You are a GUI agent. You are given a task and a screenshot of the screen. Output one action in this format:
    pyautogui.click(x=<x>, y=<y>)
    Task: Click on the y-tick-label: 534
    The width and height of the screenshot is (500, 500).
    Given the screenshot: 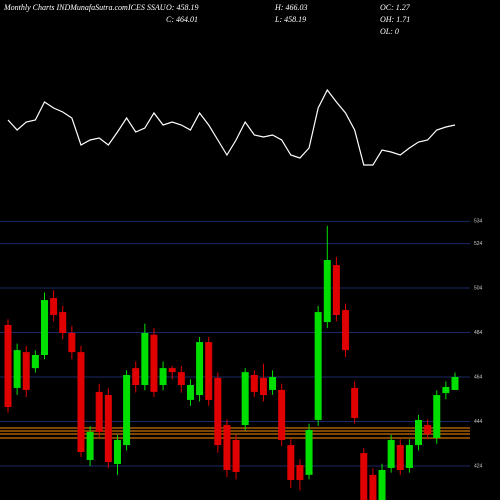 What is the action you would take?
    pyautogui.click(x=478, y=222)
    